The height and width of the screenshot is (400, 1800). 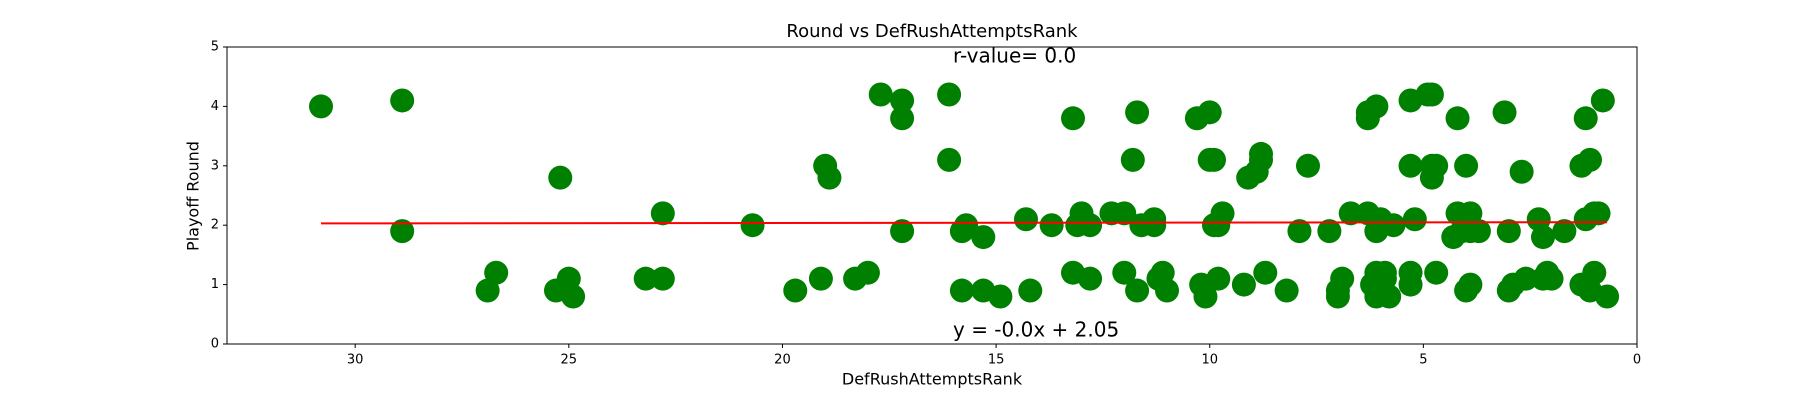 What do you see at coordinates (215, 284) in the screenshot?
I see `y-tick-label: 1` at bounding box center [215, 284].